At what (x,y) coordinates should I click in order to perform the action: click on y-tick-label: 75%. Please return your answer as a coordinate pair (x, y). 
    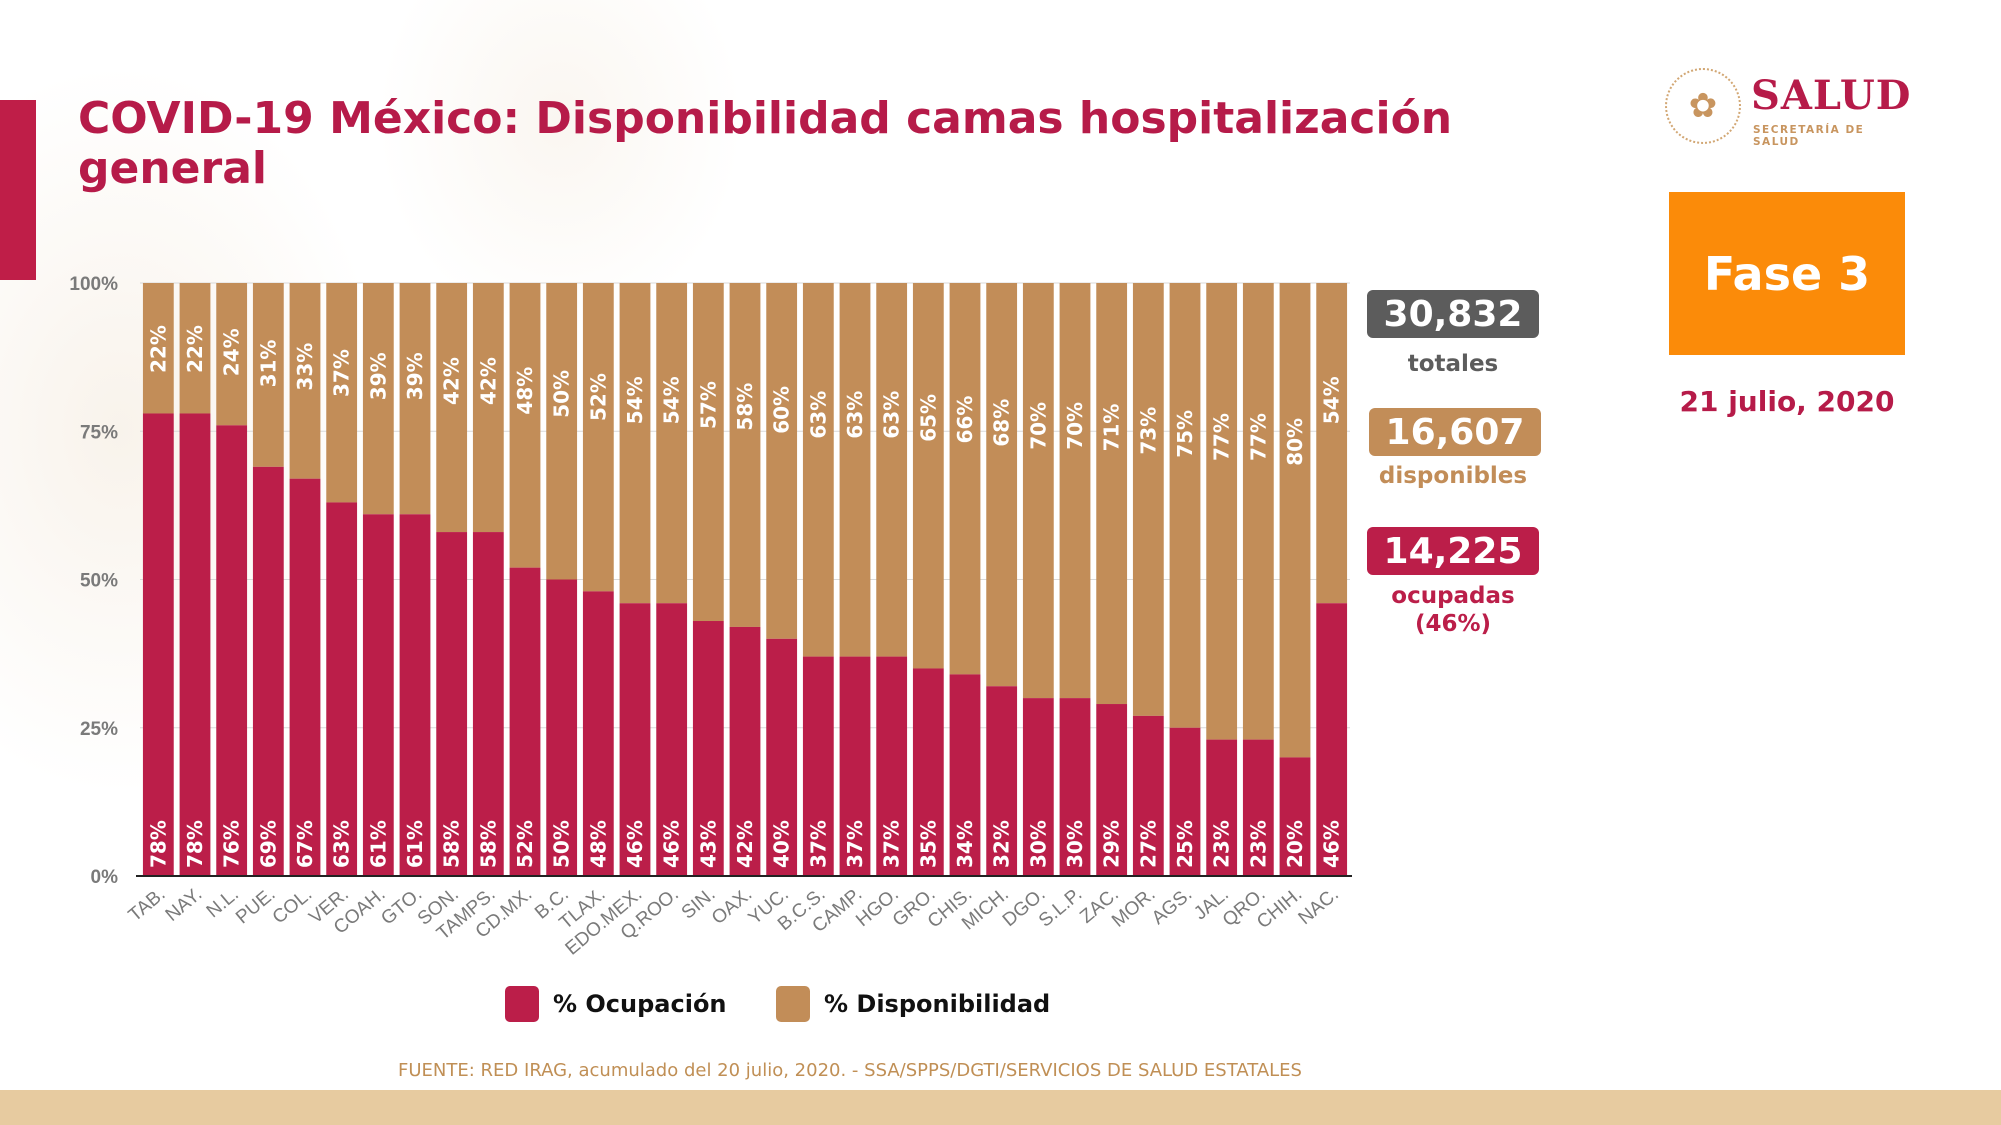
    Looking at the image, I should click on (99, 432).